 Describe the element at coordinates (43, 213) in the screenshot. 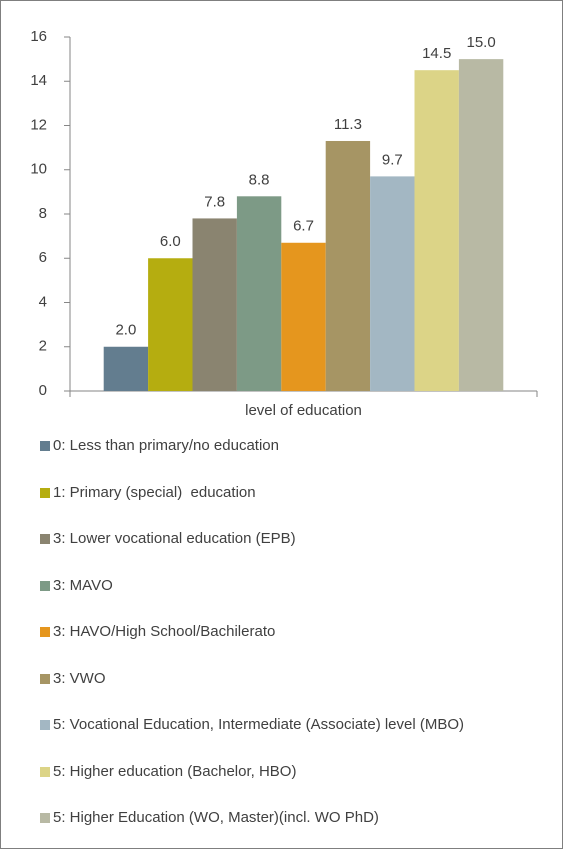

I see `y-tick-label: 8` at that location.